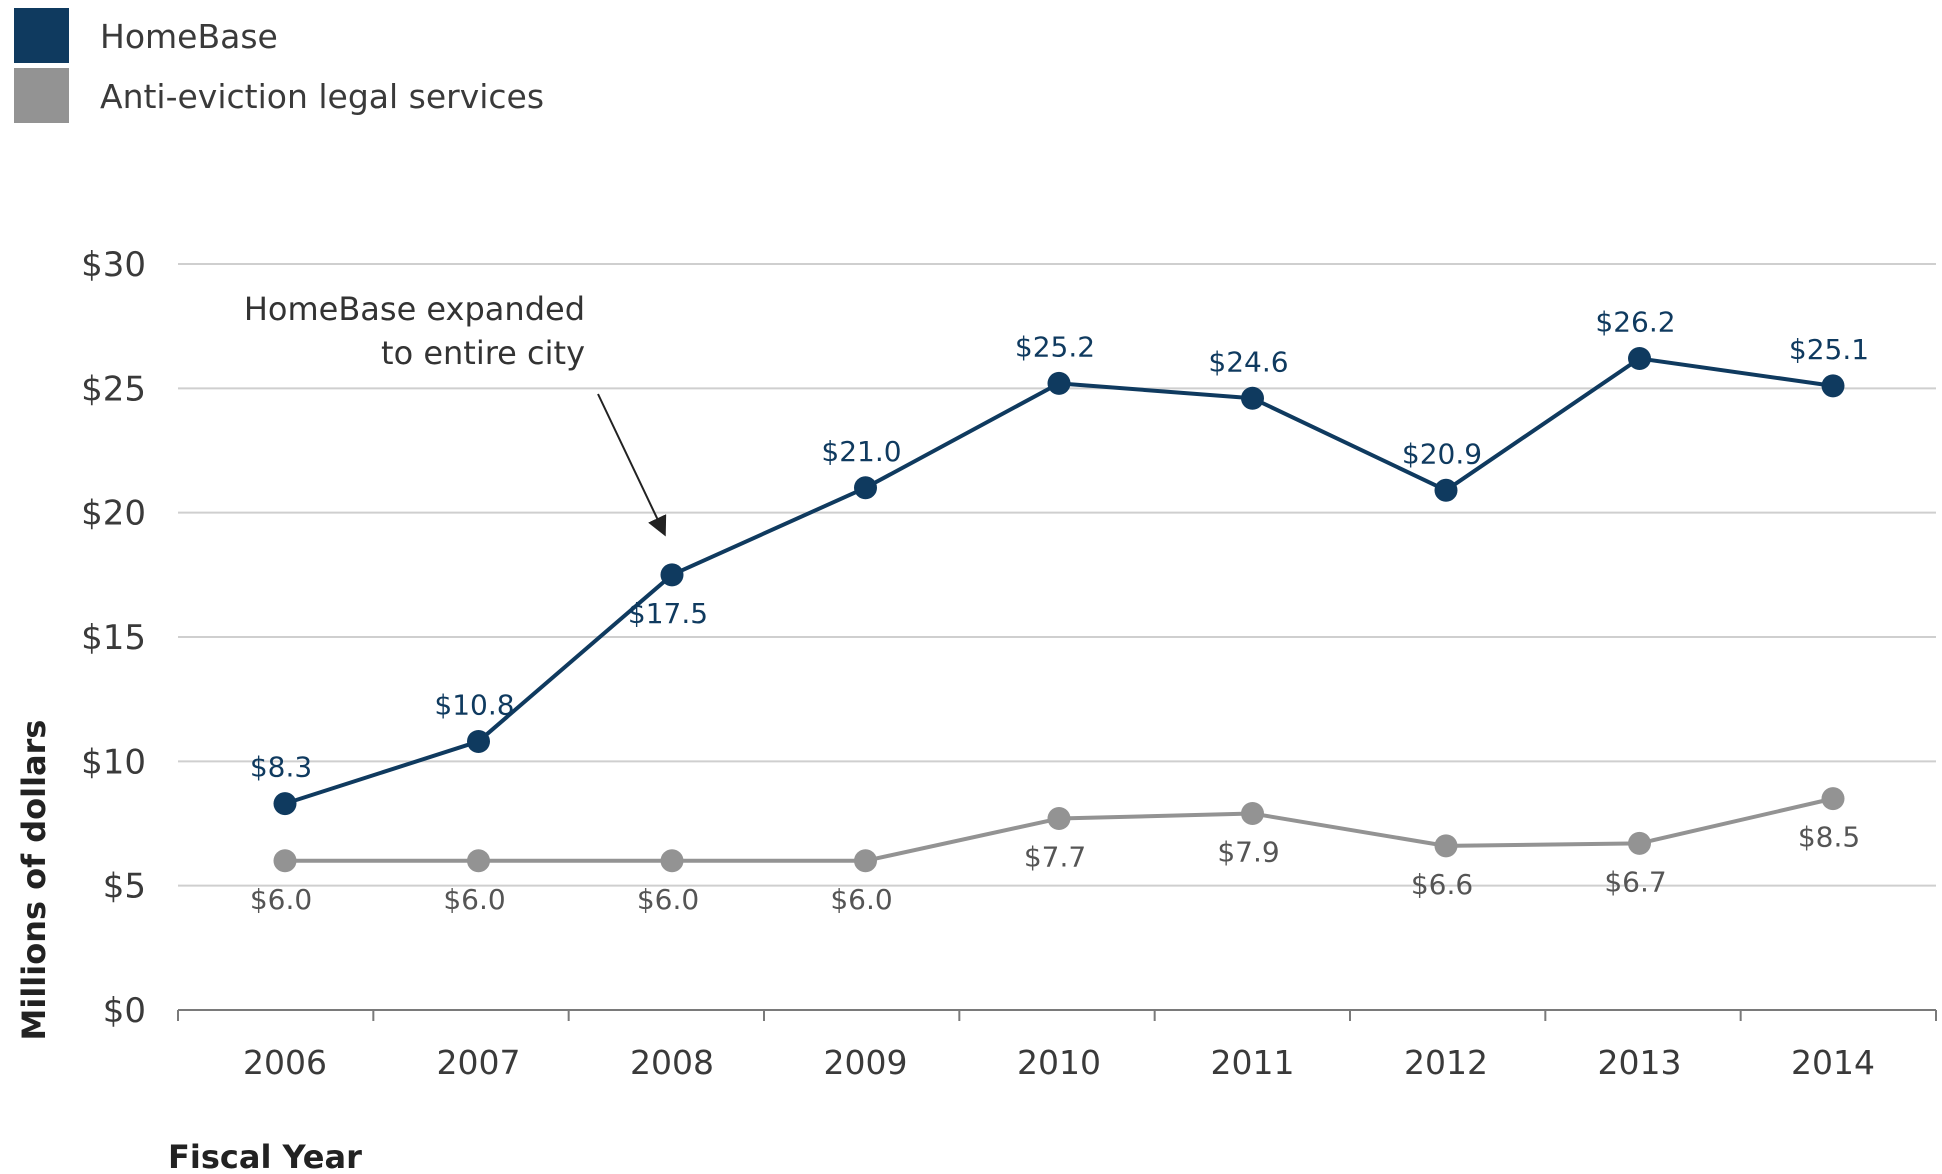  What do you see at coordinates (285, 1062) in the screenshot?
I see `x-tick-label-2006: 2006` at bounding box center [285, 1062].